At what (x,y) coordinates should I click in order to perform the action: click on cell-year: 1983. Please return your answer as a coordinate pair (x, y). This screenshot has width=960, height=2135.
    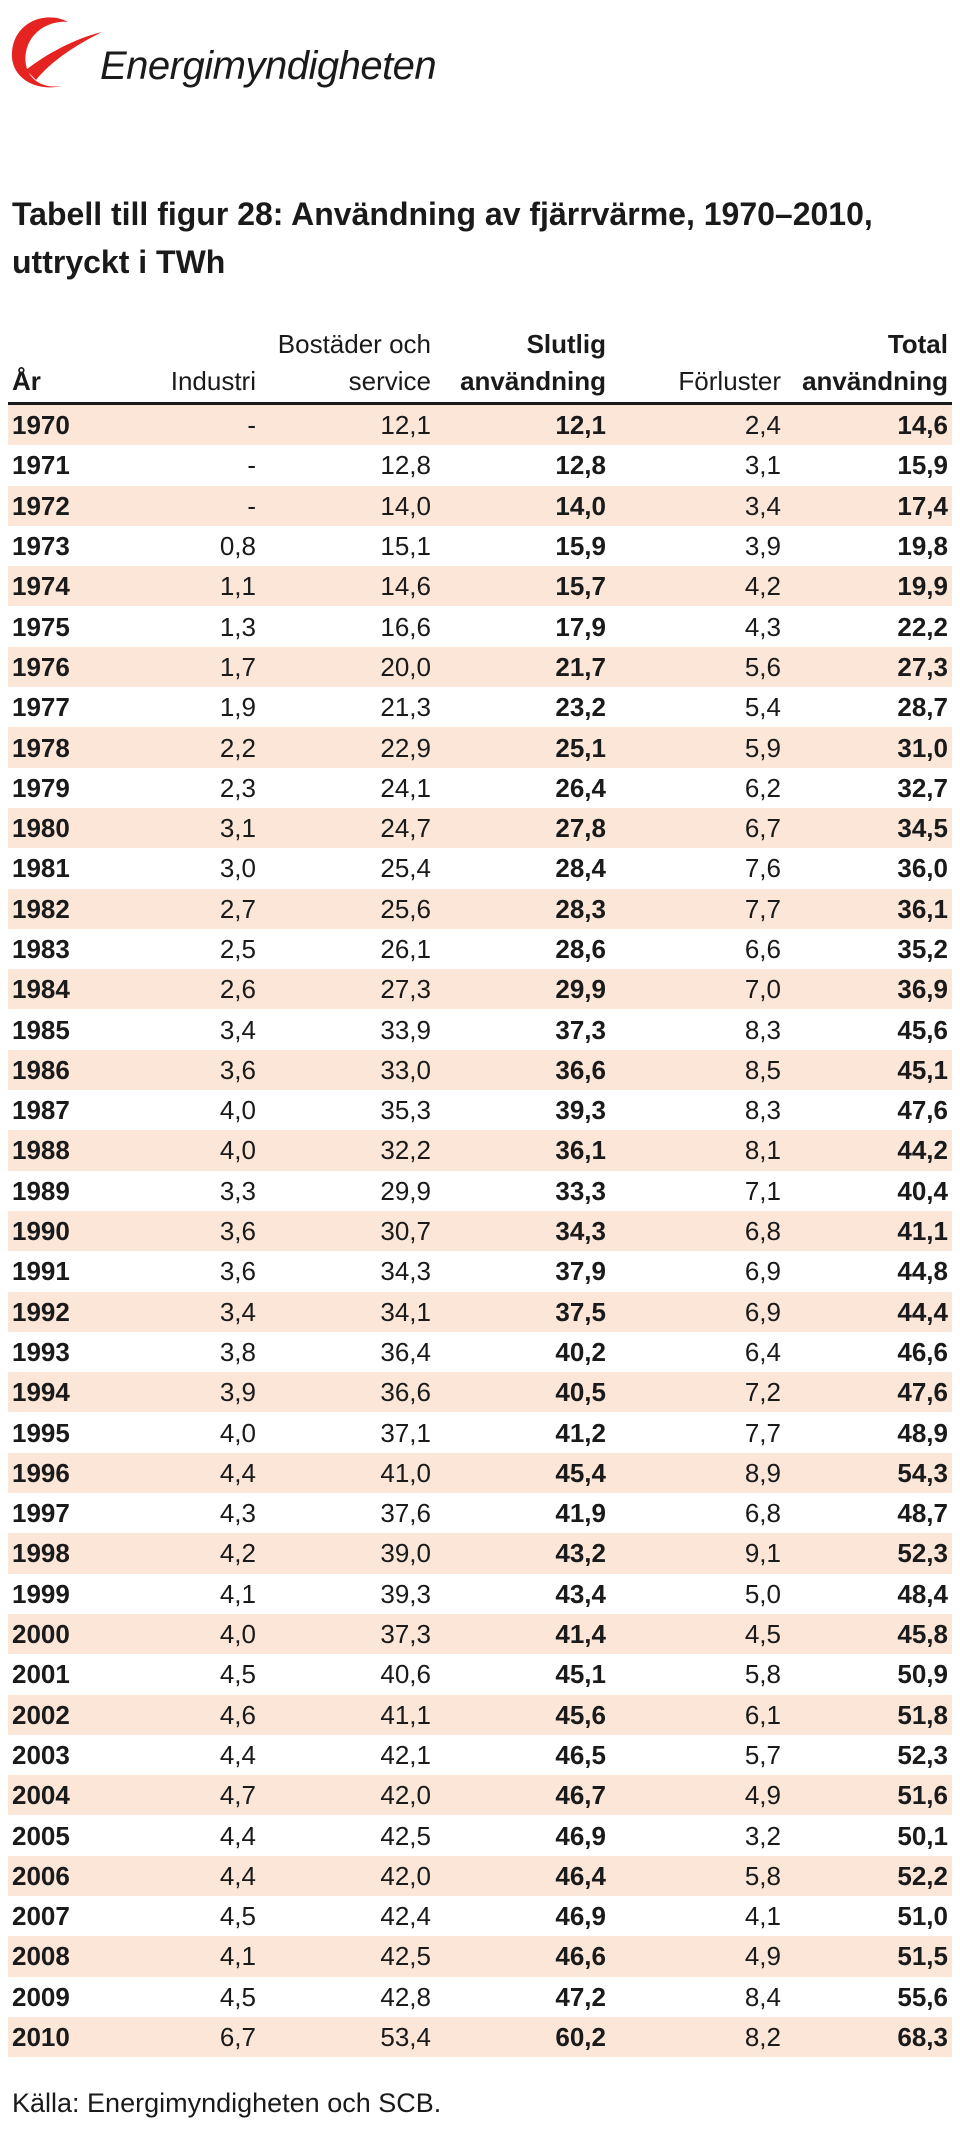
    Looking at the image, I should click on (58, 949).